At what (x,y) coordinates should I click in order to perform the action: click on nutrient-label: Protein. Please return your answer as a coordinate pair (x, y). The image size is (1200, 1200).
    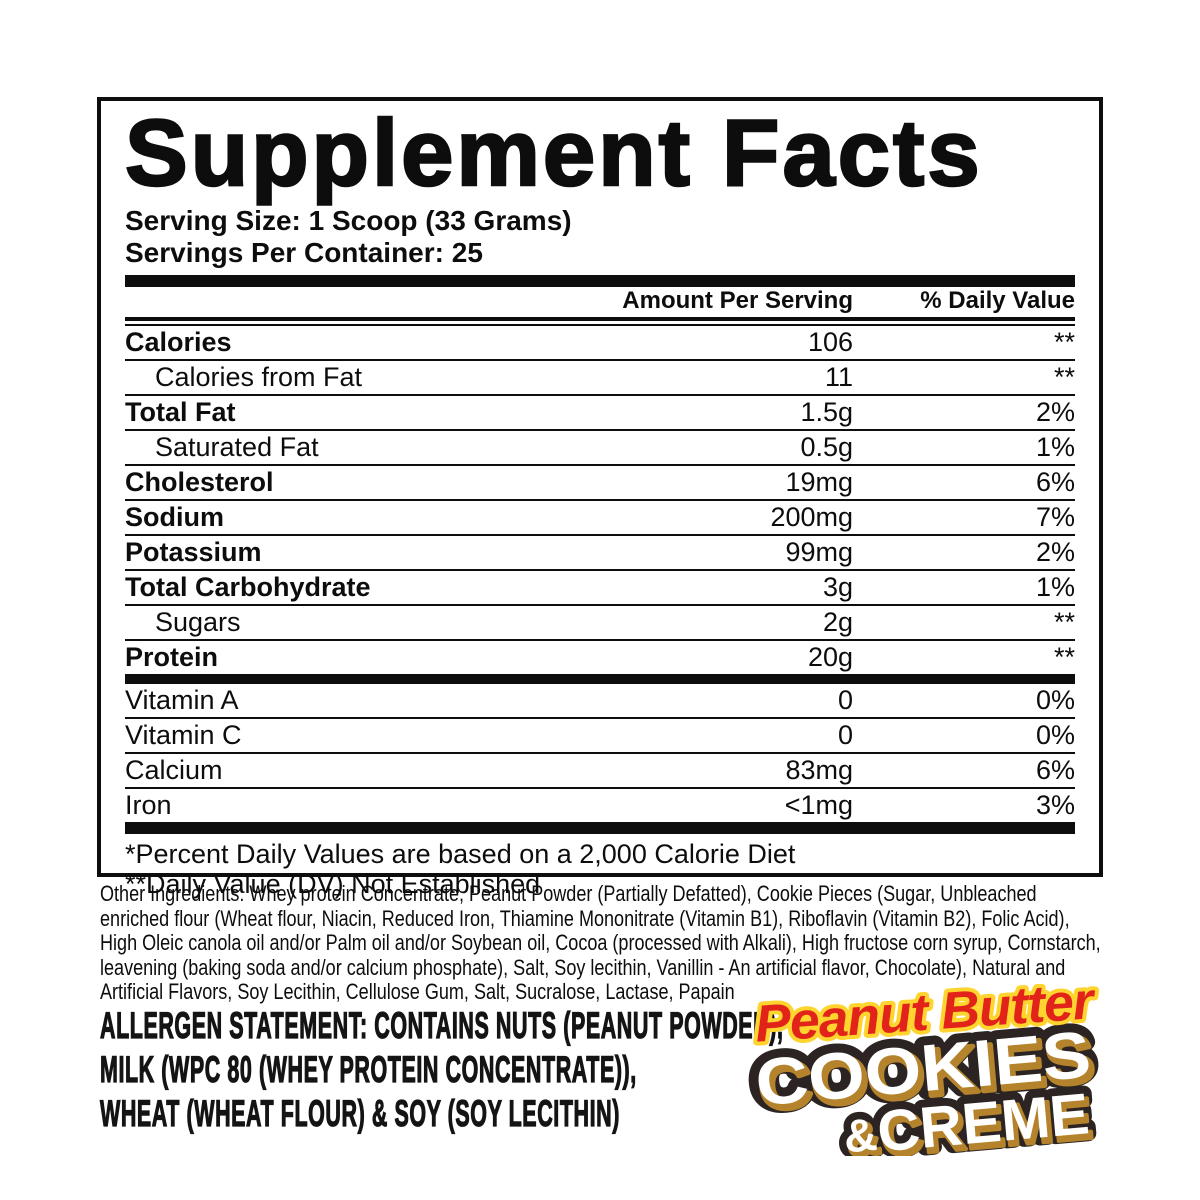
    Looking at the image, I should click on (172, 657).